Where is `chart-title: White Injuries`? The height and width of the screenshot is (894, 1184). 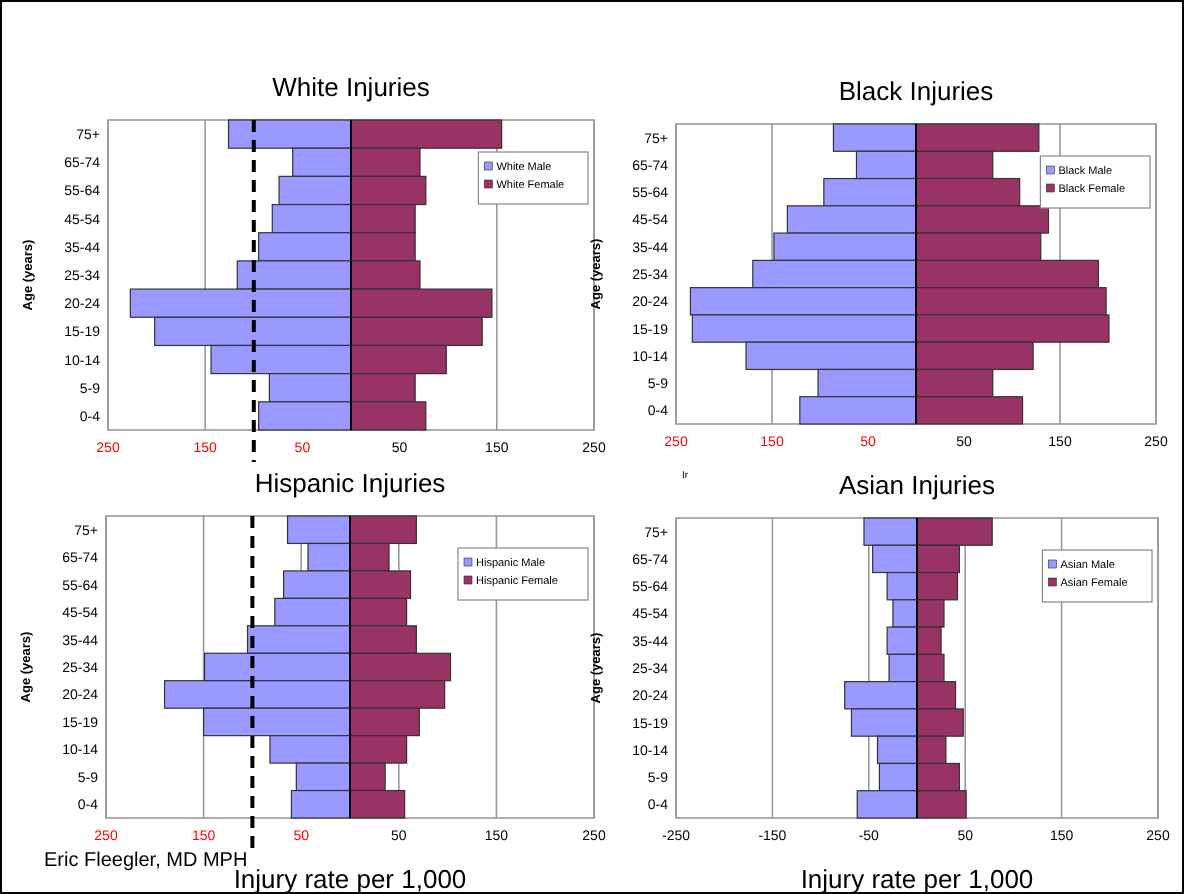
chart-title: White Injuries is located at coordinates (351, 87).